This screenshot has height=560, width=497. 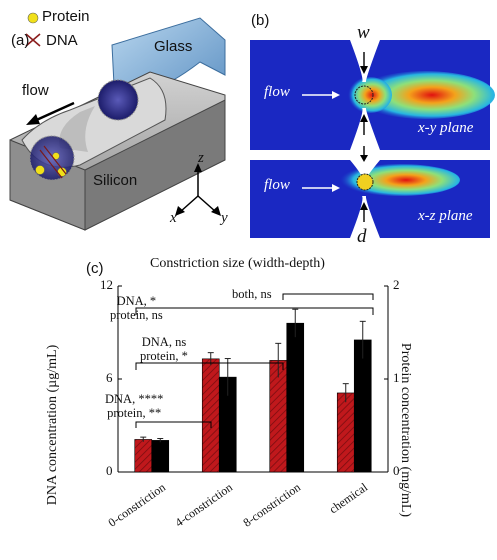 What do you see at coordinates (362, 236) in the screenshot?
I see `depth-symbol: d` at bounding box center [362, 236].